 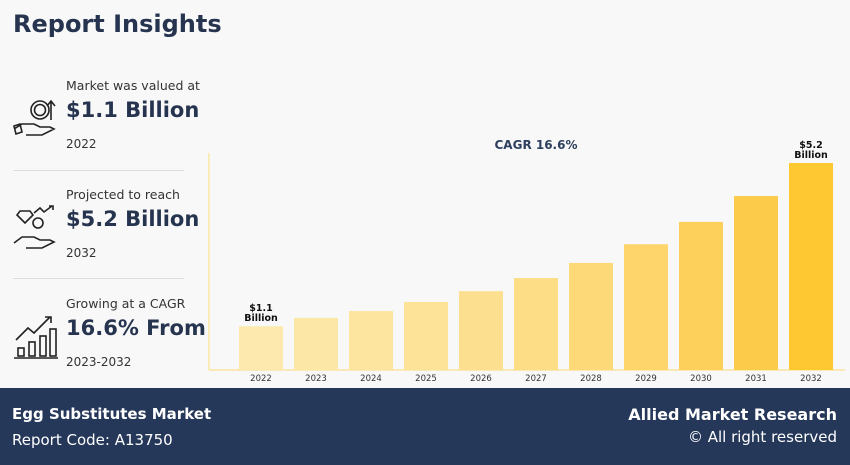 I want to click on brand-name: Allied Market Research, so click(x=732, y=414).